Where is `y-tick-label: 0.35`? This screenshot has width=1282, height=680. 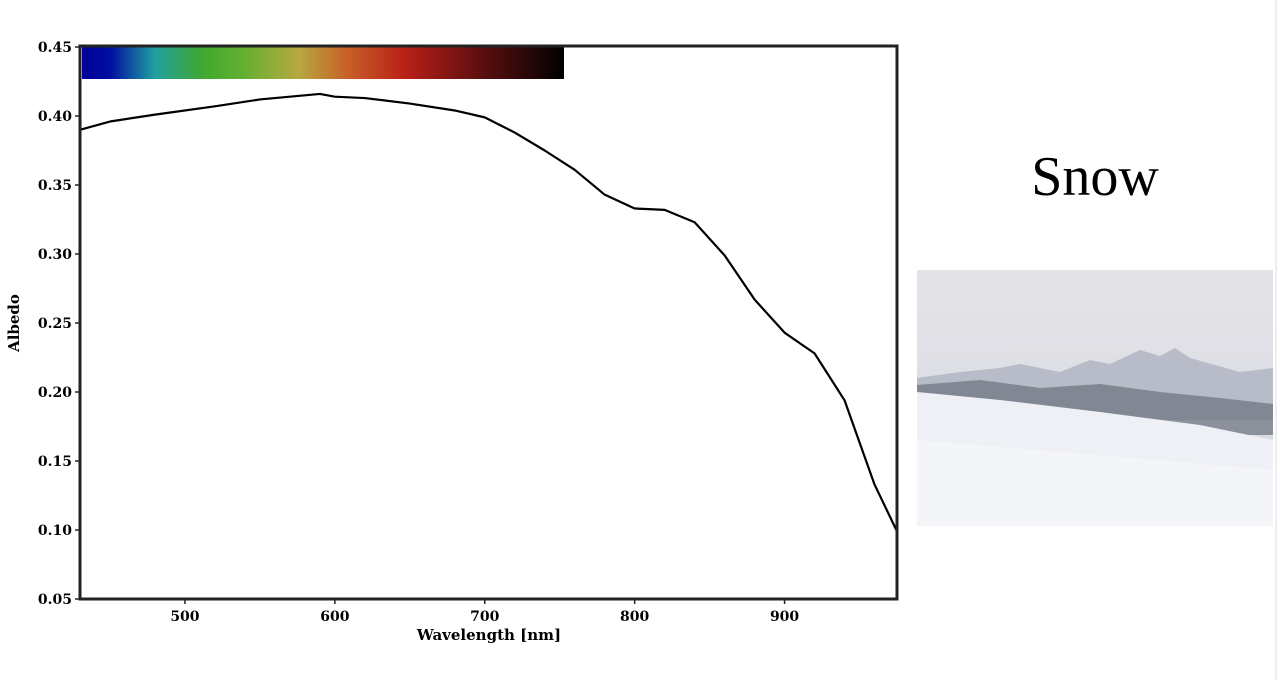
y-tick-label: 0.35 is located at coordinates (55, 186).